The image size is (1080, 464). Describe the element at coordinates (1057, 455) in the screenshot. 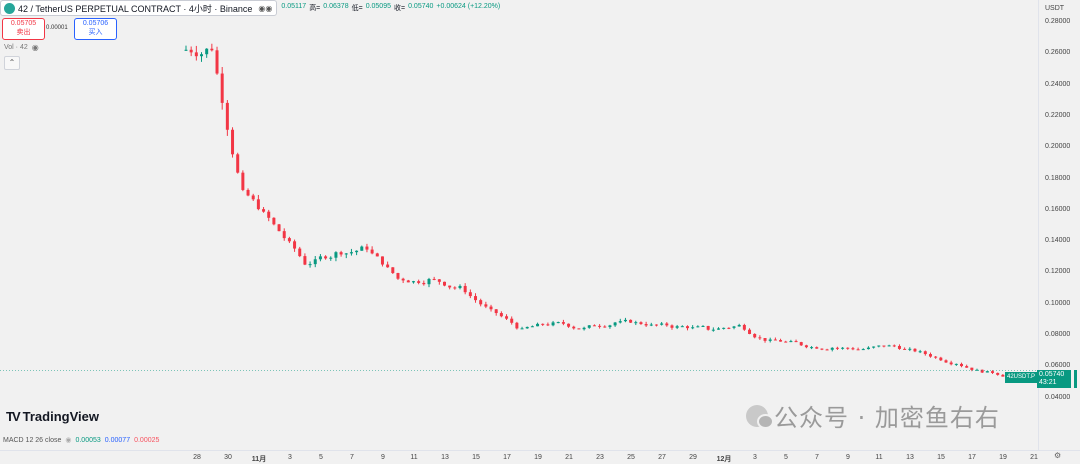

I see `settings-icon: ⚙` at that location.